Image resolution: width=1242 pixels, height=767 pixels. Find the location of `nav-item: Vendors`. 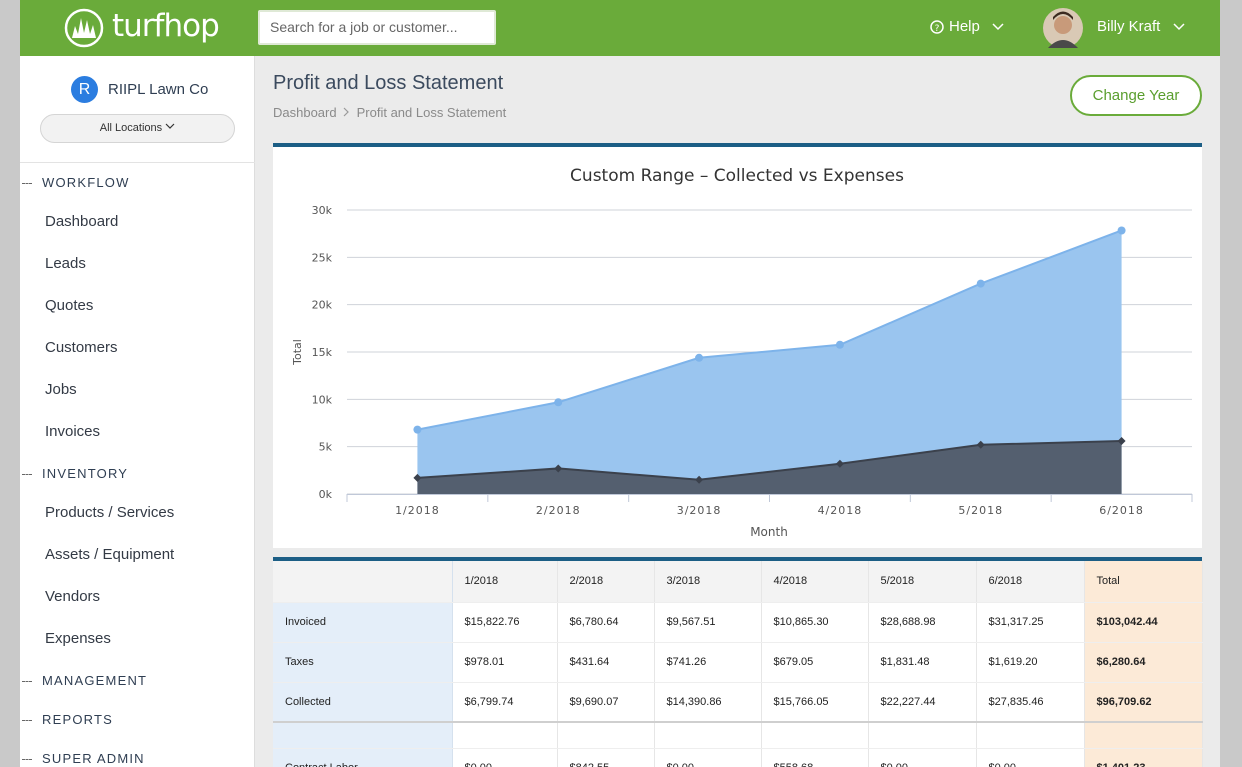

nav-item: Vendors is located at coordinates (137, 597).